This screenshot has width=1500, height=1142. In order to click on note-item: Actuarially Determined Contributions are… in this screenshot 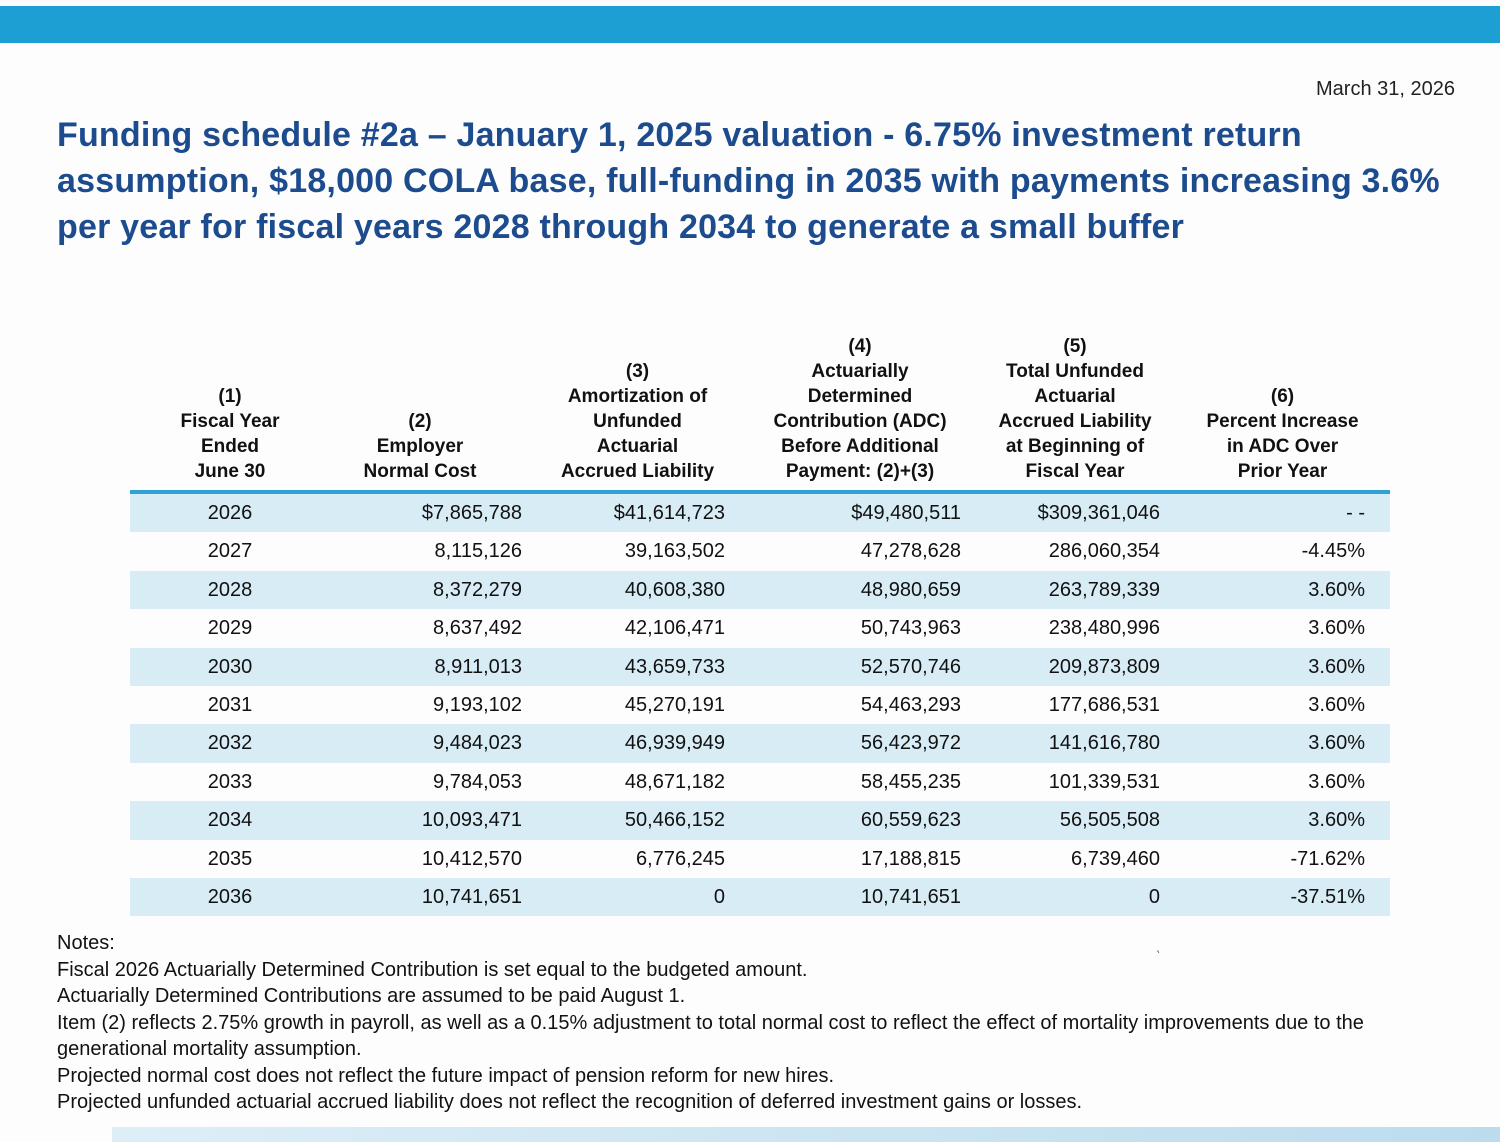, I will do `click(371, 996)`.